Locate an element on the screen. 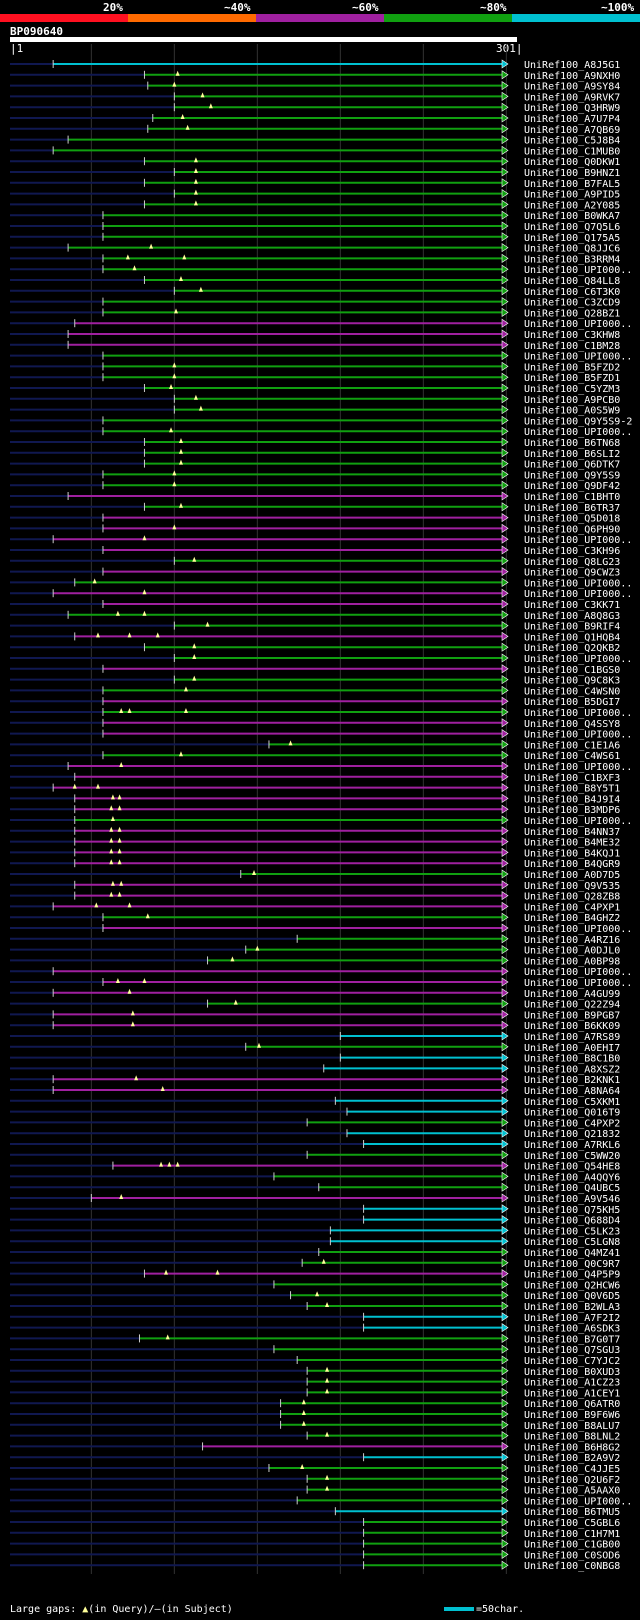 The width and height of the screenshot is (640, 1620). hit-row: UniRef100_C3KK71 is located at coordinates (315, 605).